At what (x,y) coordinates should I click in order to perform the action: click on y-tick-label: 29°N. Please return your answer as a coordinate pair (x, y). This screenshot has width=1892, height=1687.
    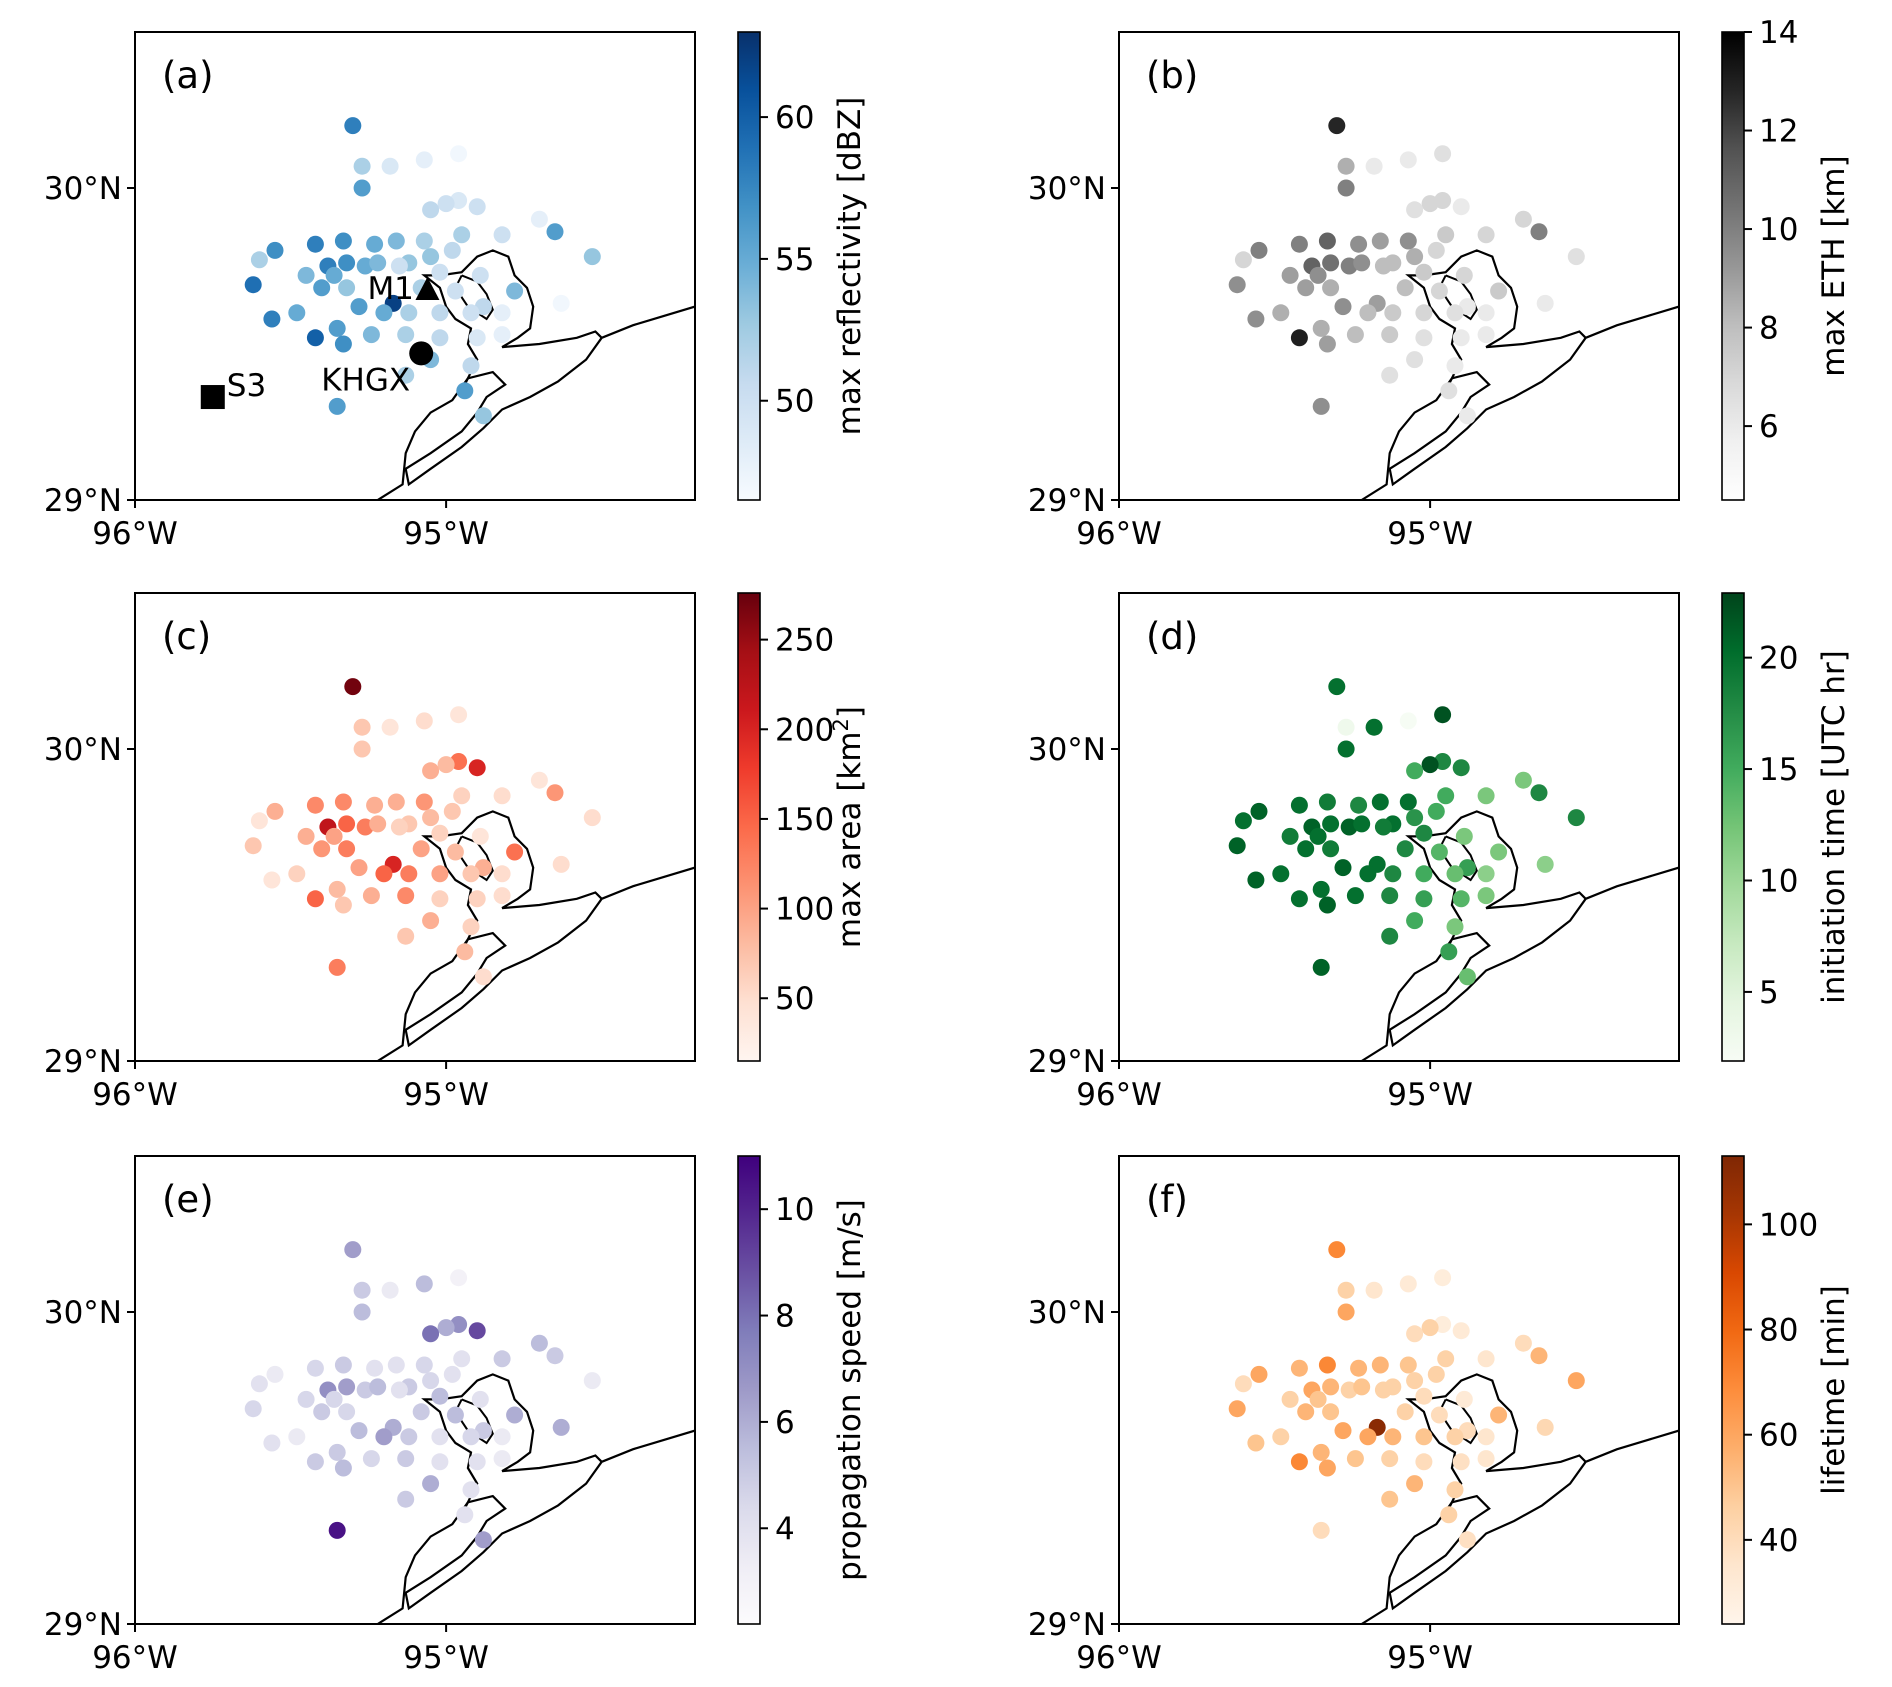
    Looking at the image, I should click on (83, 1625).